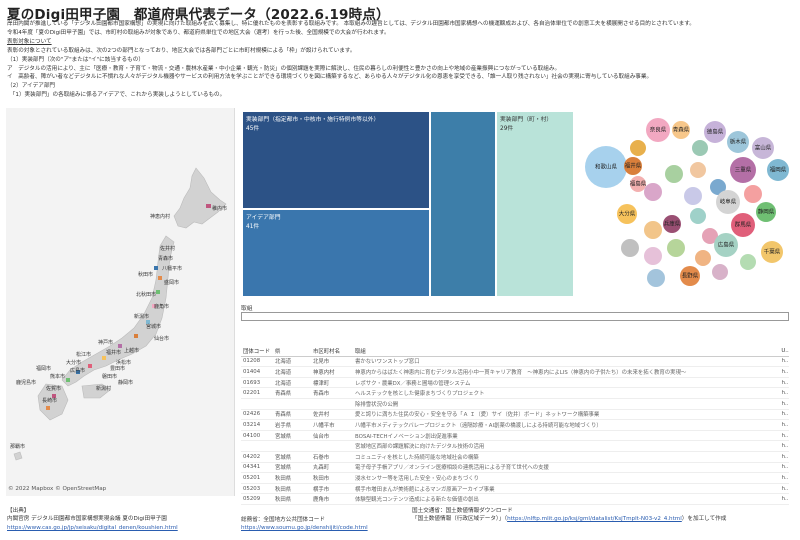 This screenshot has height=540, width=800. What do you see at coordinates (360, 351) in the screenshot?
I see `col-header-initiative: 取組` at bounding box center [360, 351].